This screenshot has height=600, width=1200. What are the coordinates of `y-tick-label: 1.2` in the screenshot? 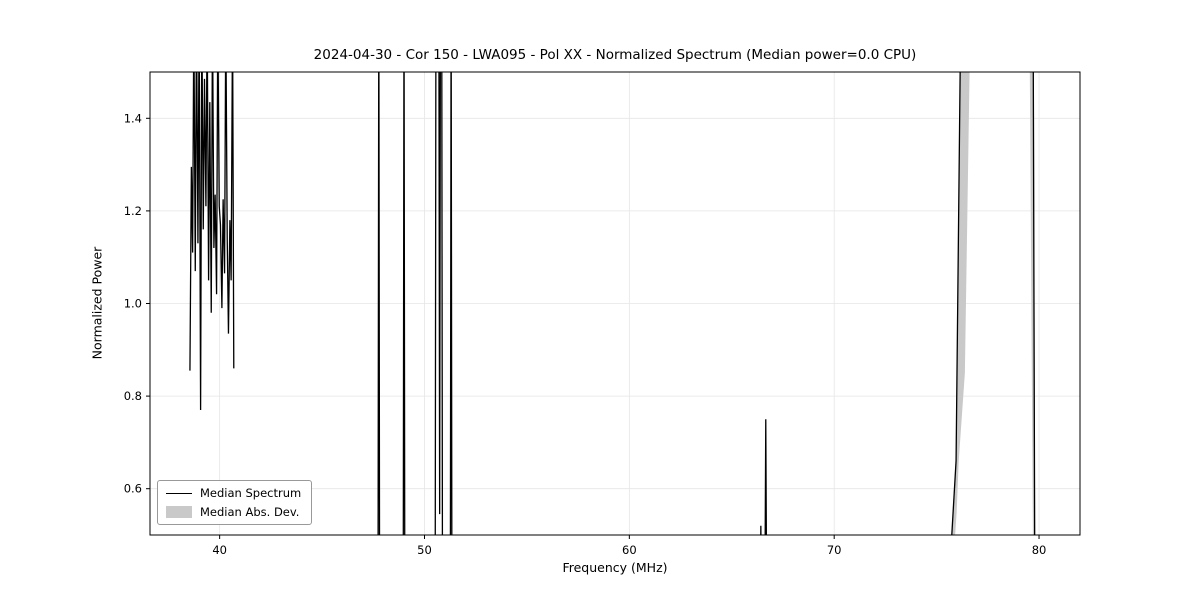 It's located at (133, 211).